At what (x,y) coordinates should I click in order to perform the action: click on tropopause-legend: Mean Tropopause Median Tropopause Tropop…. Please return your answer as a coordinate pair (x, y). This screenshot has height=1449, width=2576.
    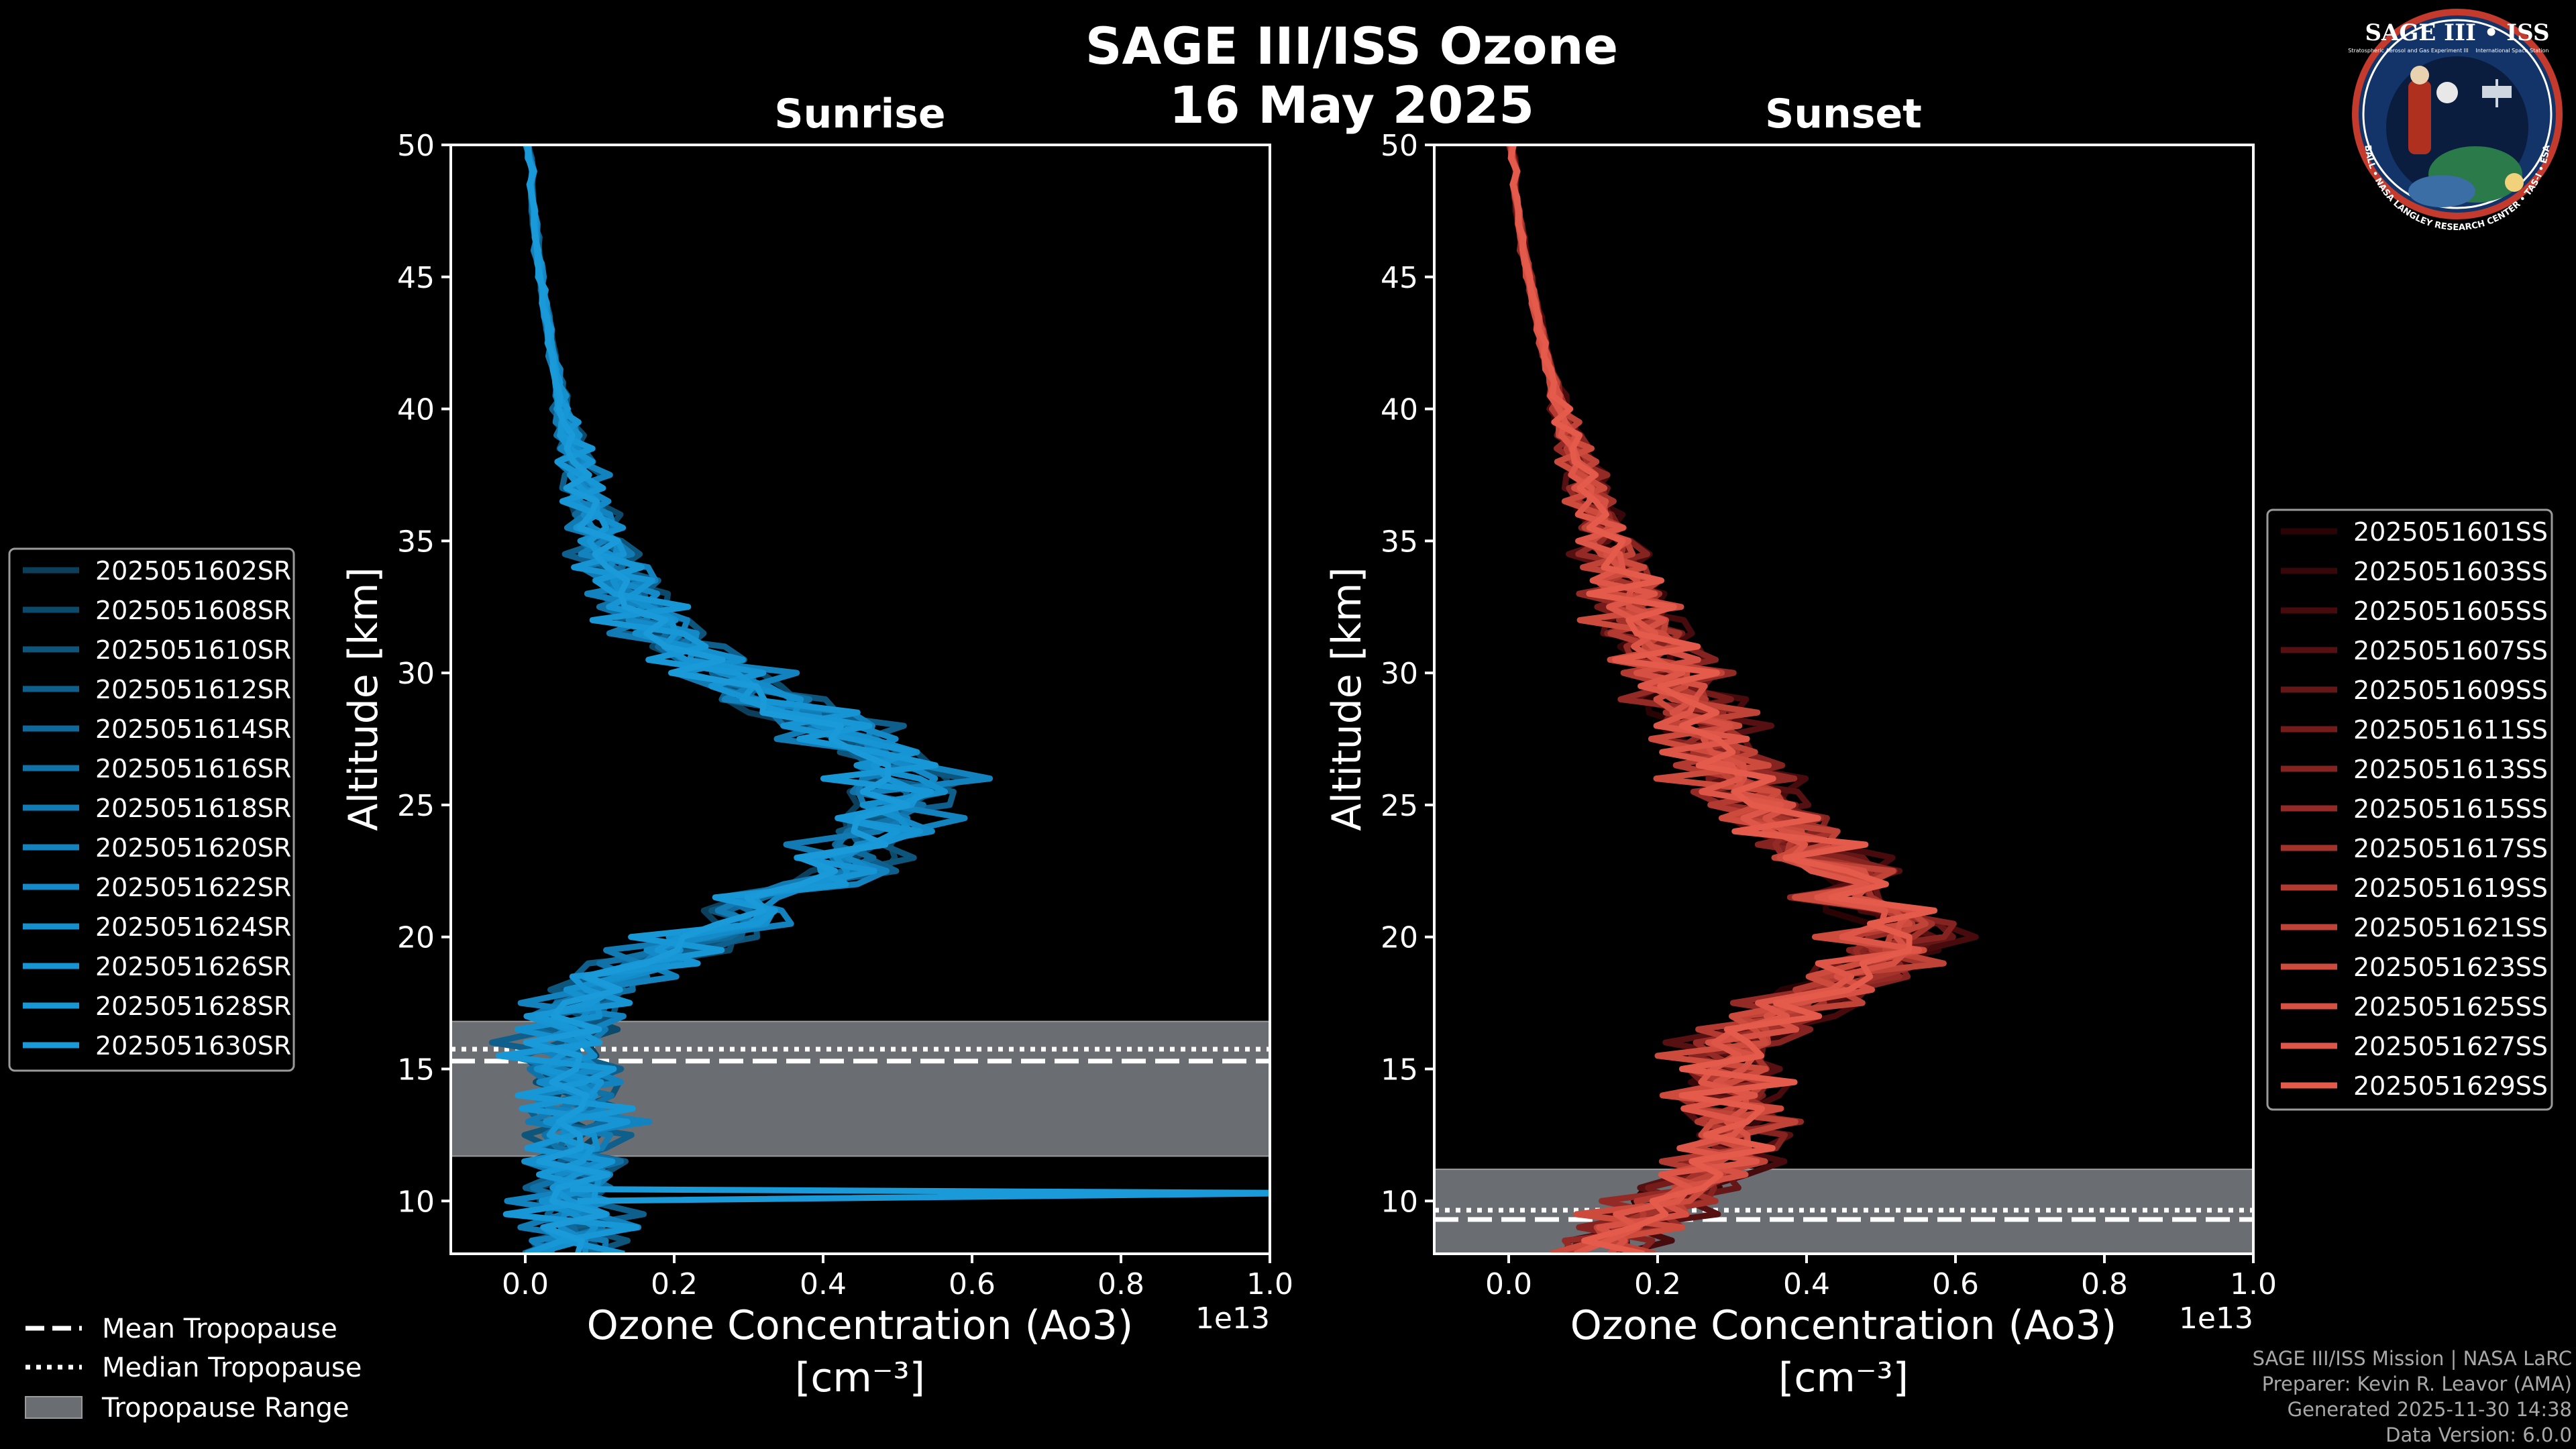
    Looking at the image, I should click on (193, 1368).